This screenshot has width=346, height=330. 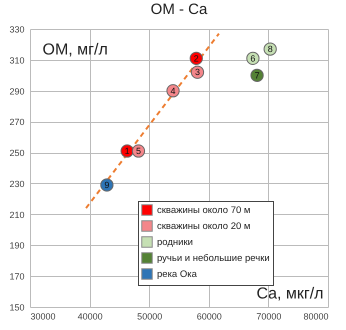 I want to click on annotation: 6, so click(x=253, y=58).